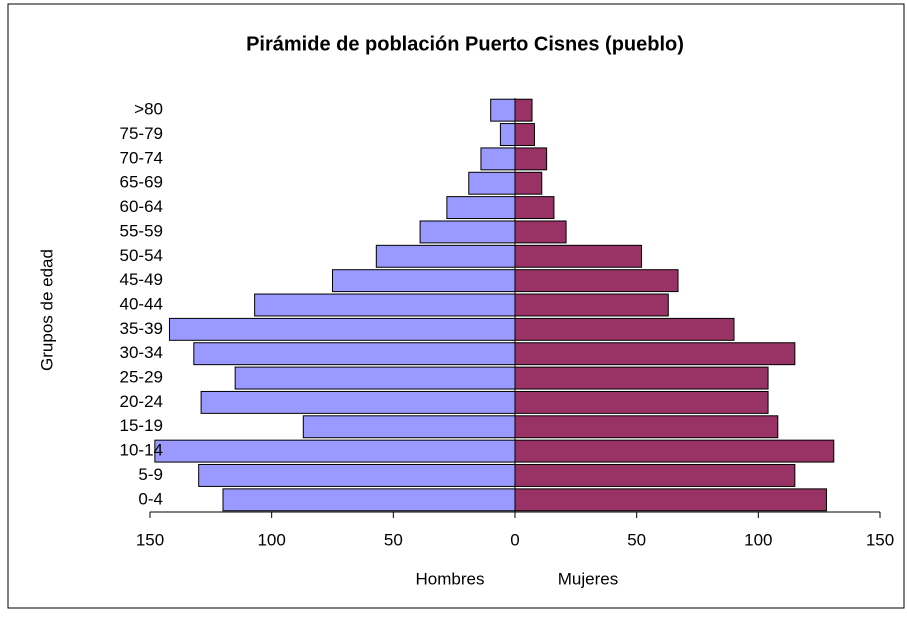 Image resolution: width=907 pixels, height=618 pixels. I want to click on y-tick-label: >80, so click(148, 109).